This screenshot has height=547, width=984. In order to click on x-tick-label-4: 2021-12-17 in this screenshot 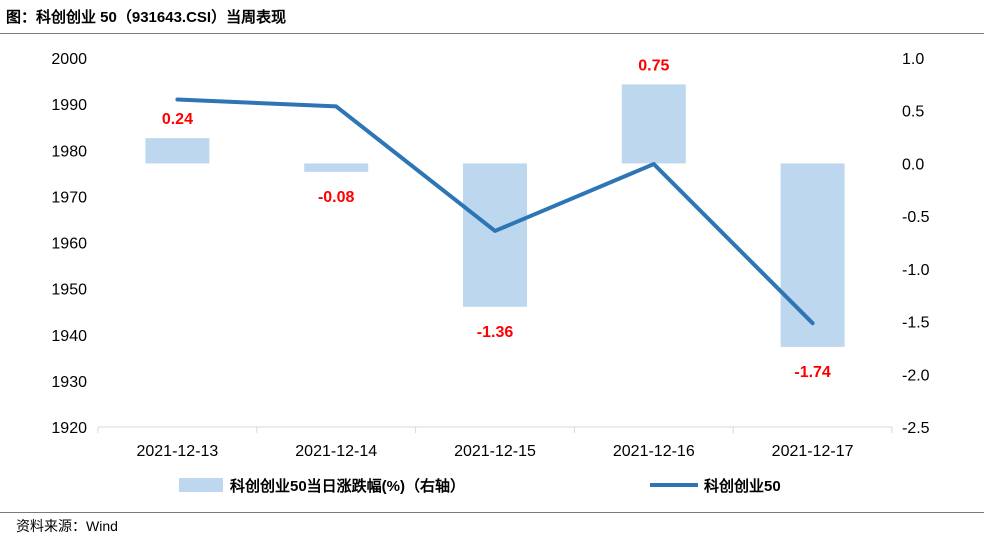, I will do `click(813, 451)`.